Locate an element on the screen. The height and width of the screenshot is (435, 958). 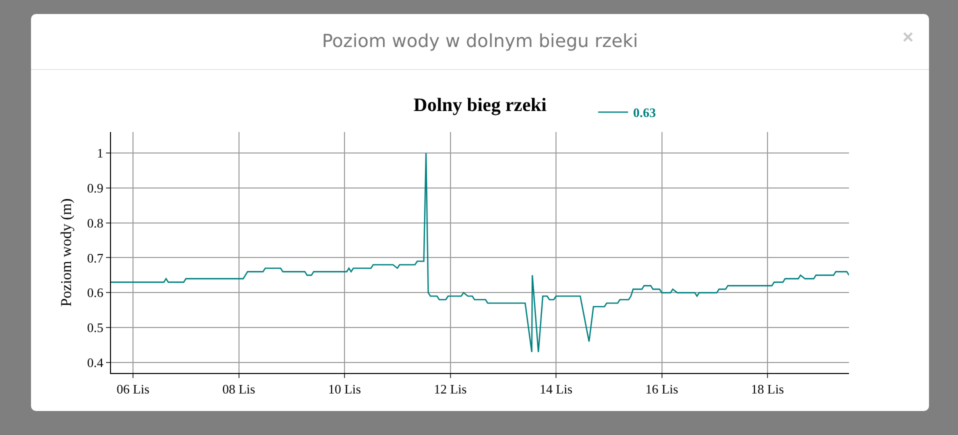
x-tick-label: 12 Lis is located at coordinates (450, 389).